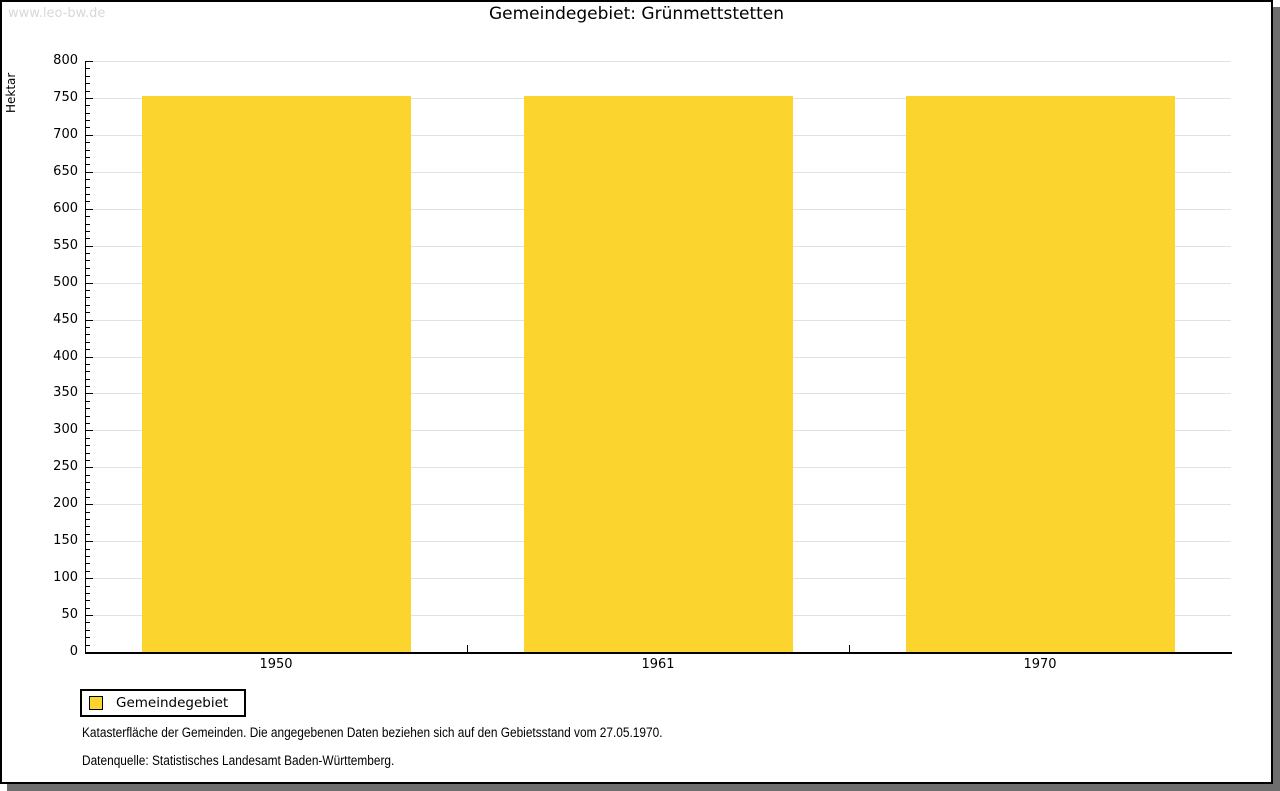 The image size is (1280, 791). What do you see at coordinates (658, 664) in the screenshot?
I see `x-tick-label-1961: 1961` at bounding box center [658, 664].